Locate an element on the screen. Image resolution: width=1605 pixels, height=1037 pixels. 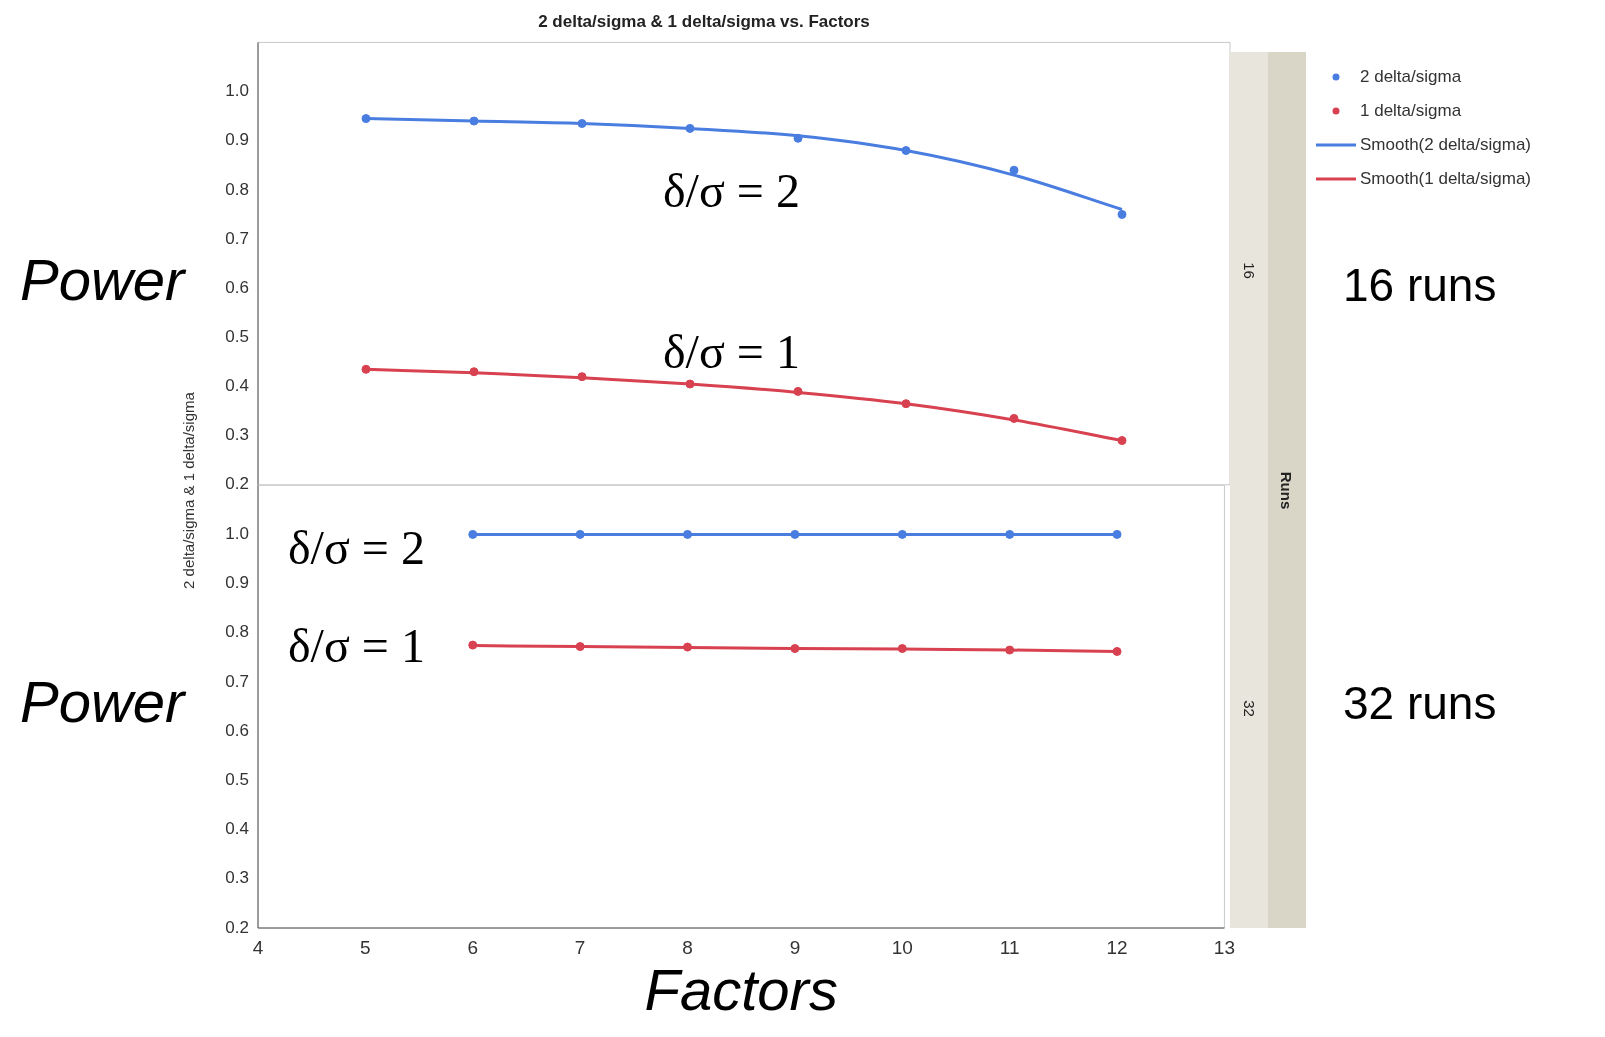
x-axis-title: Factors is located at coordinates (741, 990).